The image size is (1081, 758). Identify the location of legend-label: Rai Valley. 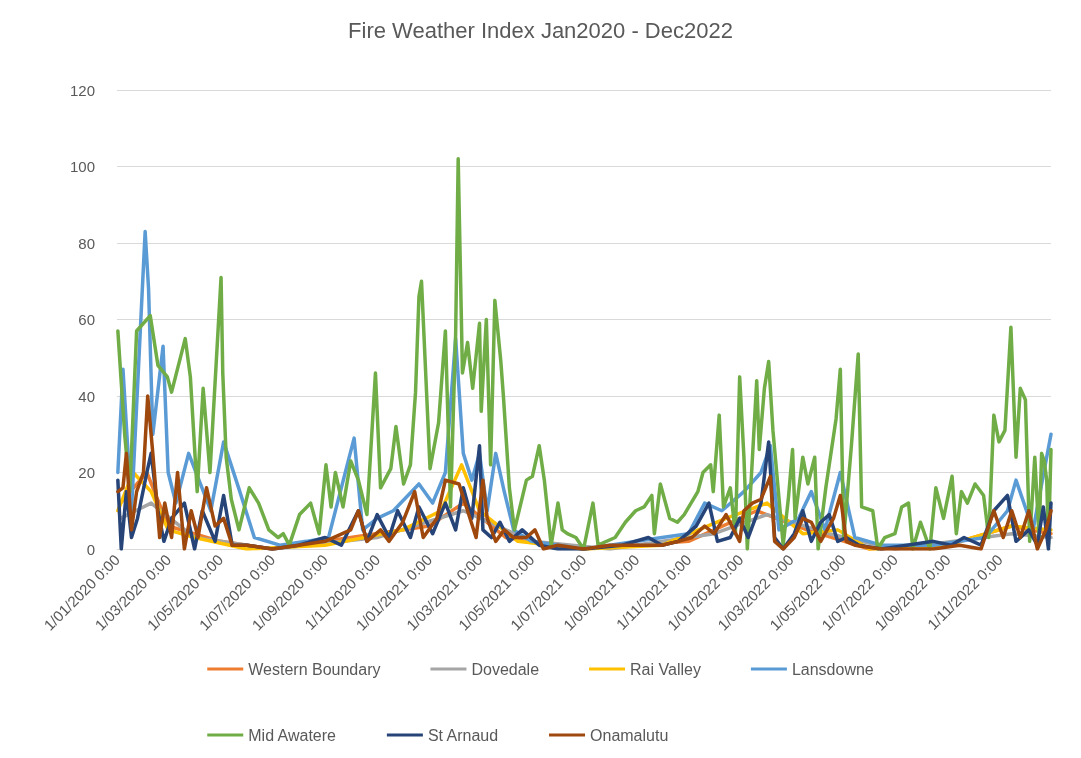
(665, 669).